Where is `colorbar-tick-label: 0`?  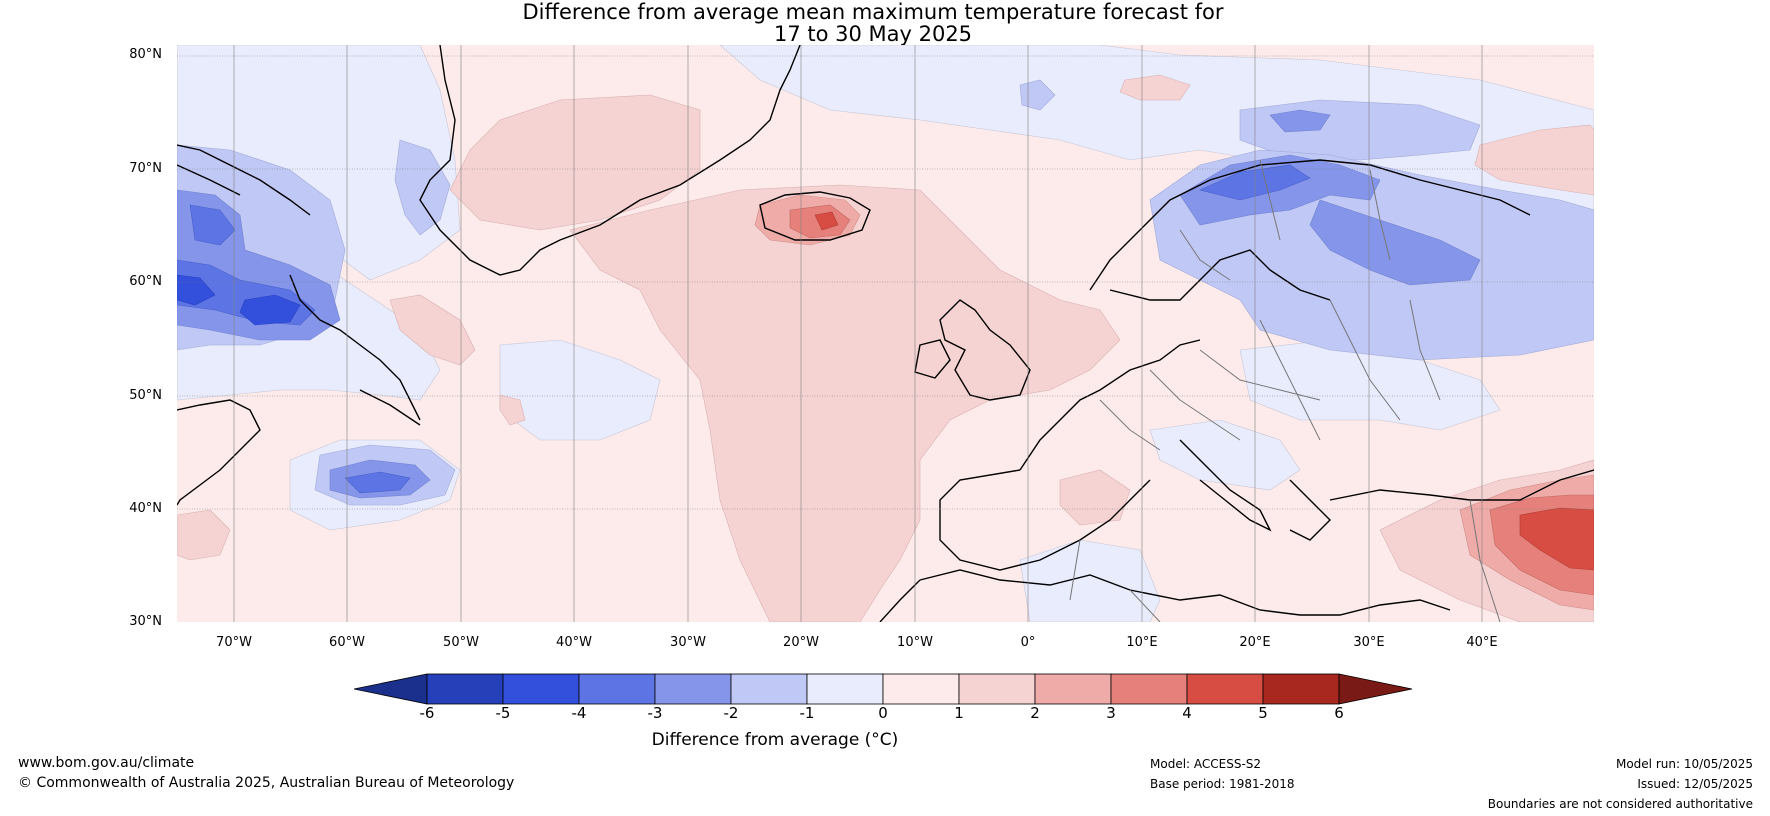 colorbar-tick-label: 0 is located at coordinates (883, 713).